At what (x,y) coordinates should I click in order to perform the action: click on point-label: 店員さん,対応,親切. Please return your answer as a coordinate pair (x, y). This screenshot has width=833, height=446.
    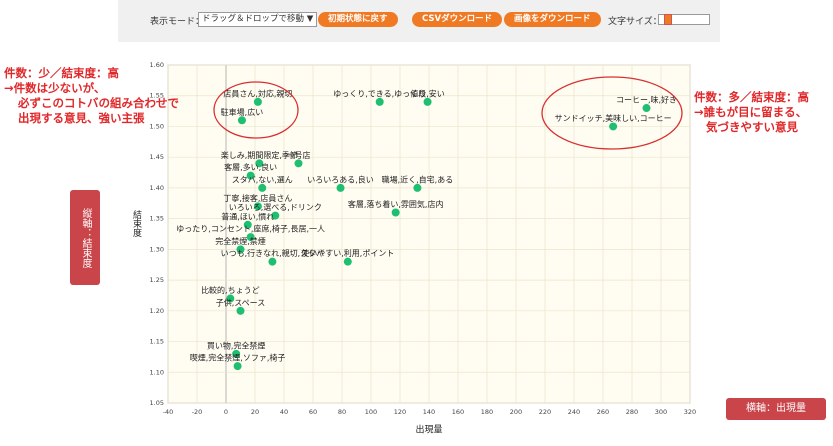
    Looking at the image, I should click on (257, 93).